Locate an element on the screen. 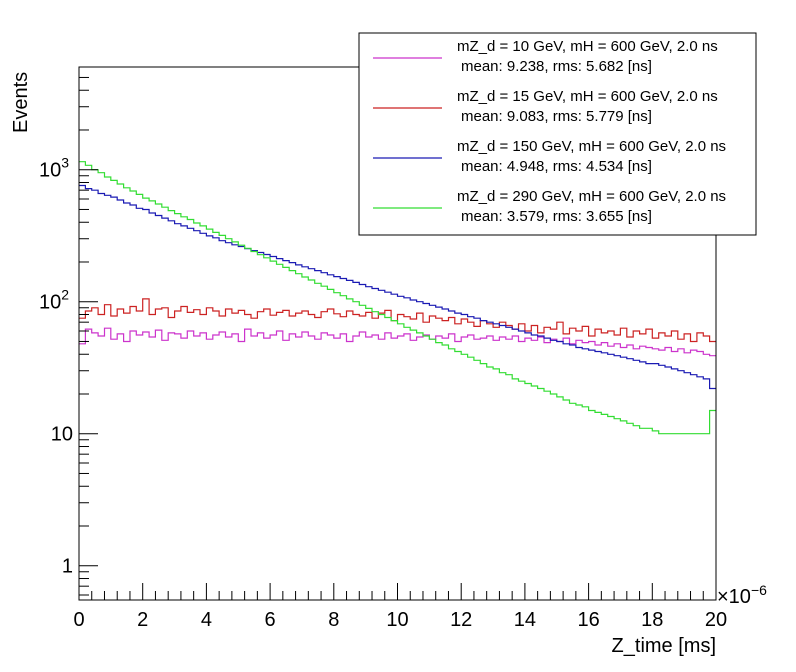 This screenshot has width=796, height=672. x-tick-label: 2 is located at coordinates (142, 620).